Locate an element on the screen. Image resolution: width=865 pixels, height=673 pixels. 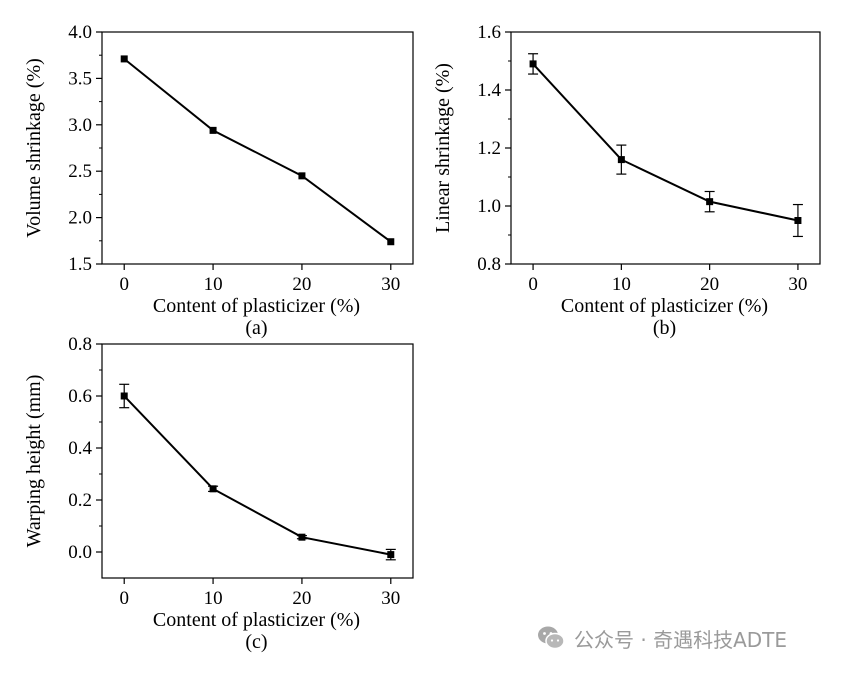
watermark: 公众号 · 奇遇科技ADTE is located at coordinates (661, 638).